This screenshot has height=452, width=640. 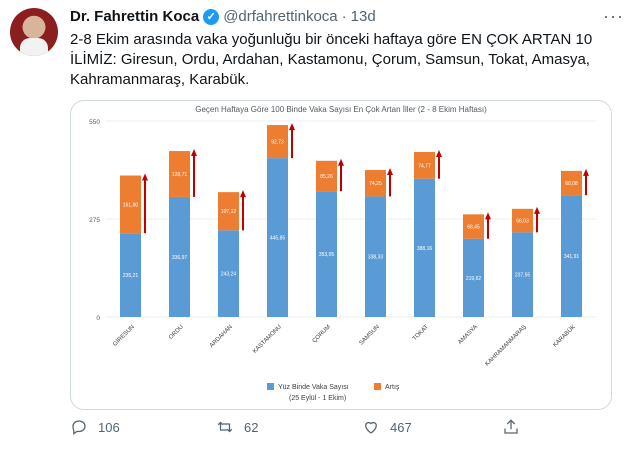 I want to click on retweet-button: 62, so click(x=237, y=427).